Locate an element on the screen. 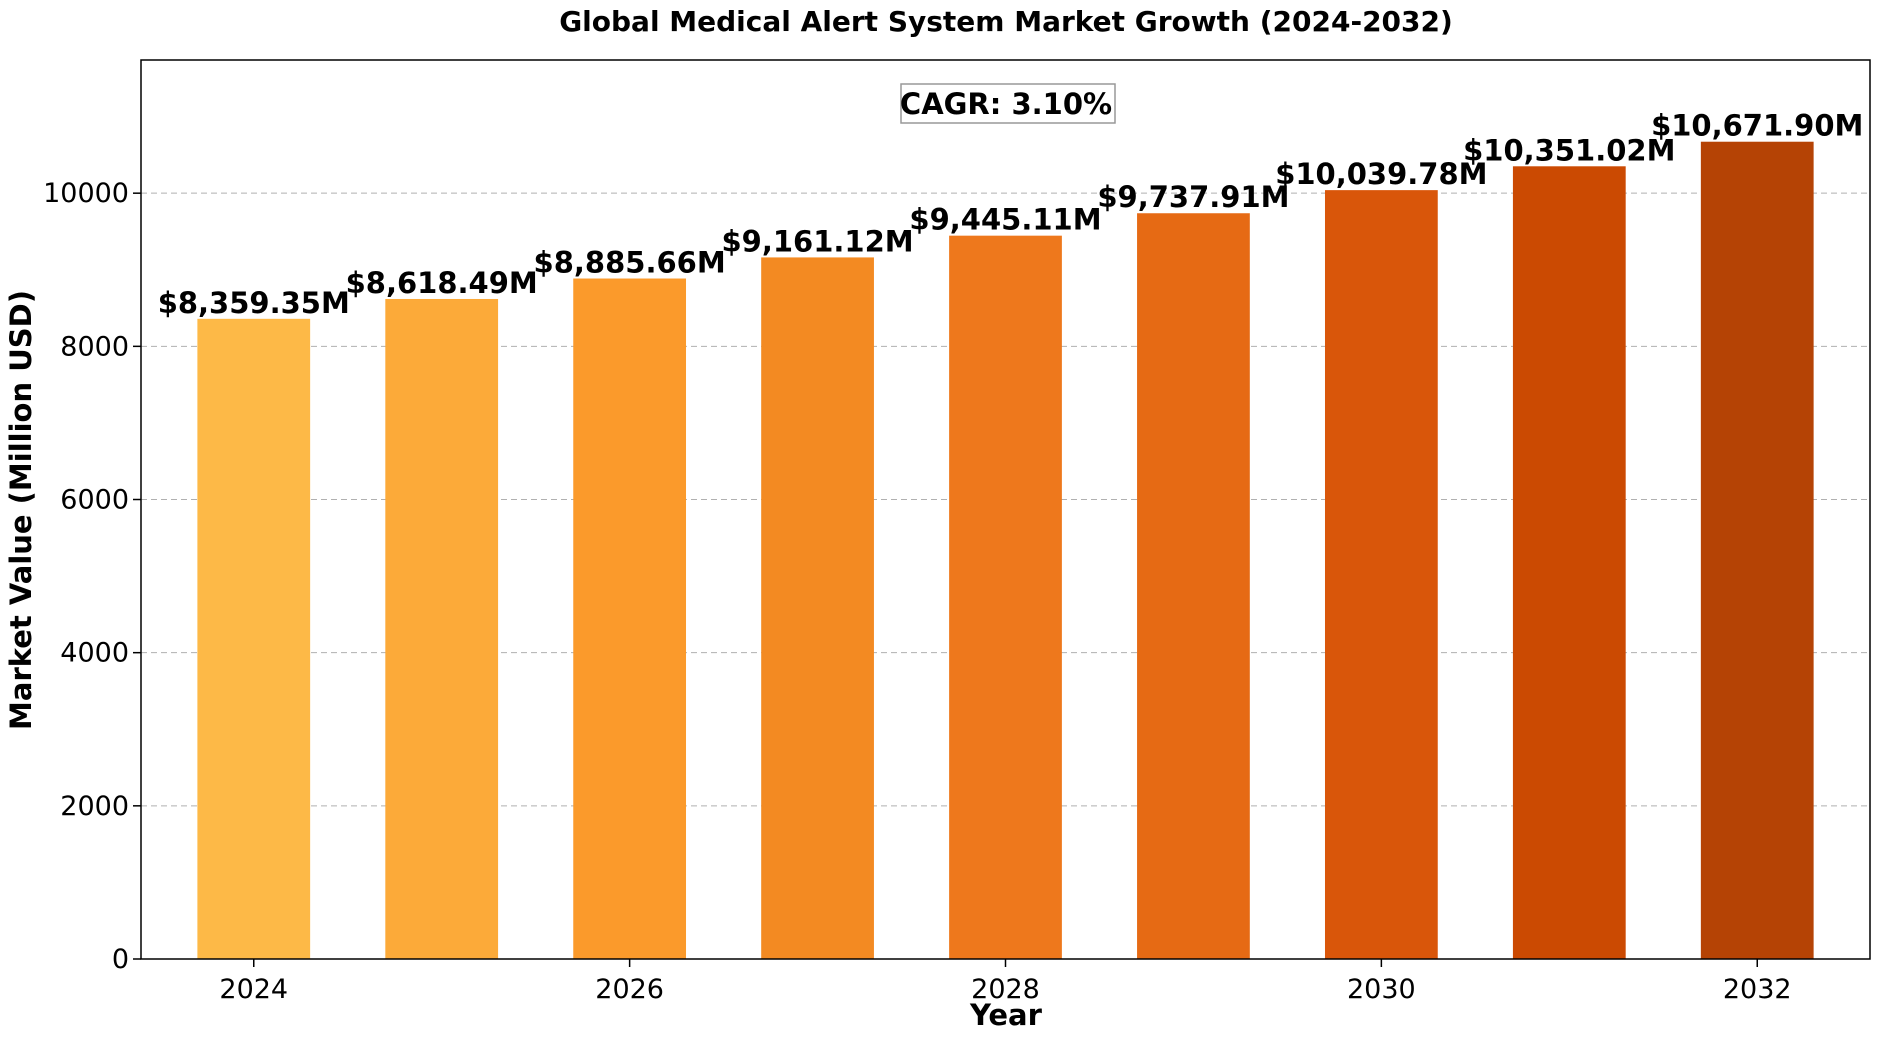 The height and width of the screenshot is (1039, 1880). x-tick-label: 2032 is located at coordinates (1757, 989).